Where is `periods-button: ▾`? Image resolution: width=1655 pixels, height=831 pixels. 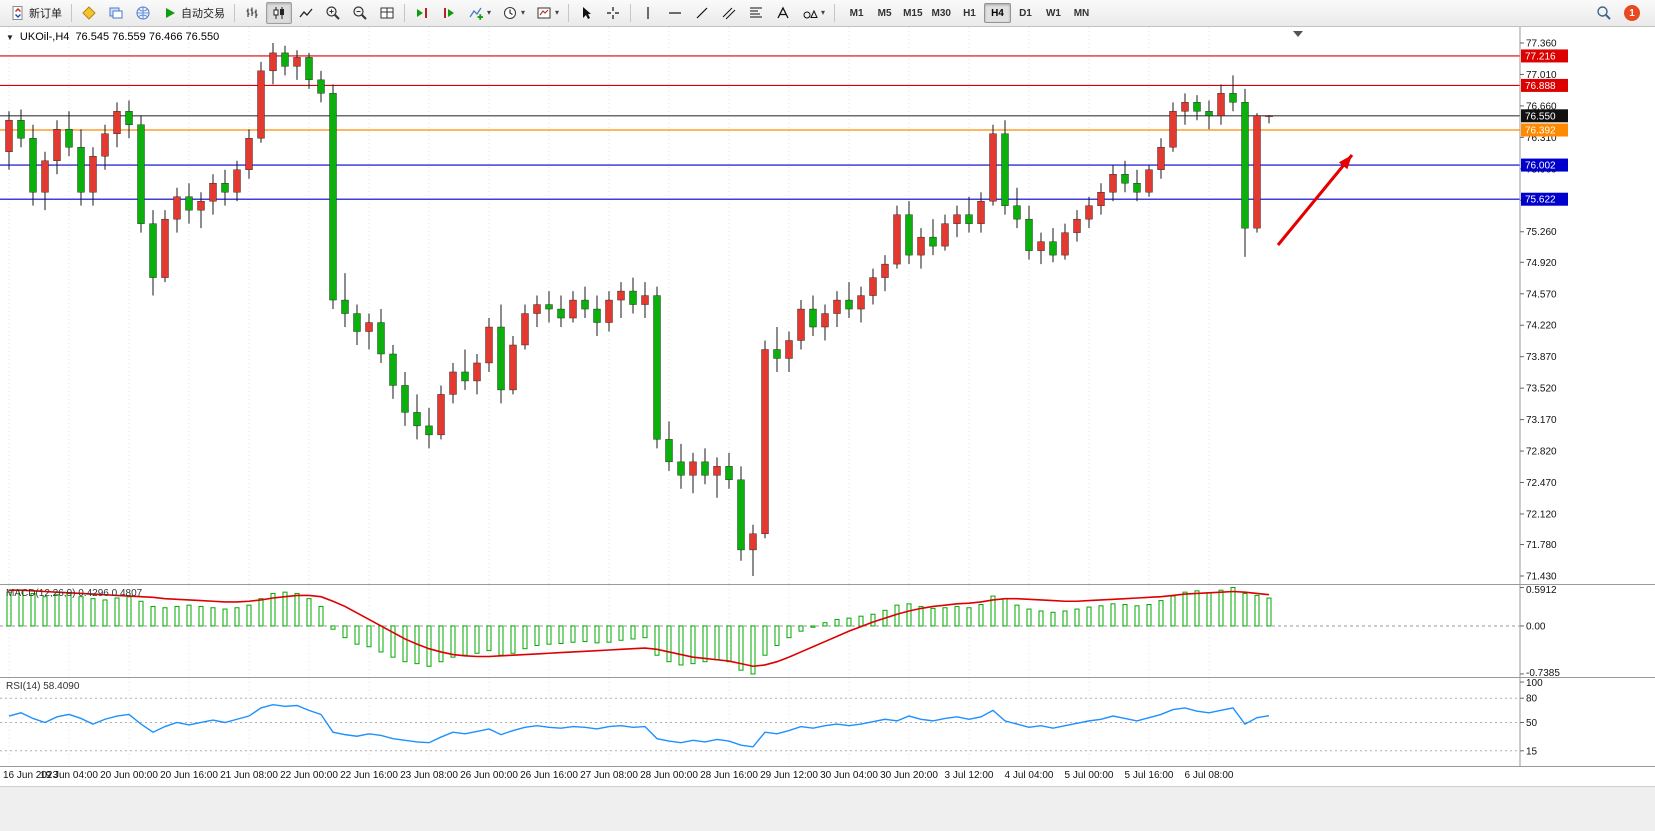 periods-button: ▾ is located at coordinates (513, 13).